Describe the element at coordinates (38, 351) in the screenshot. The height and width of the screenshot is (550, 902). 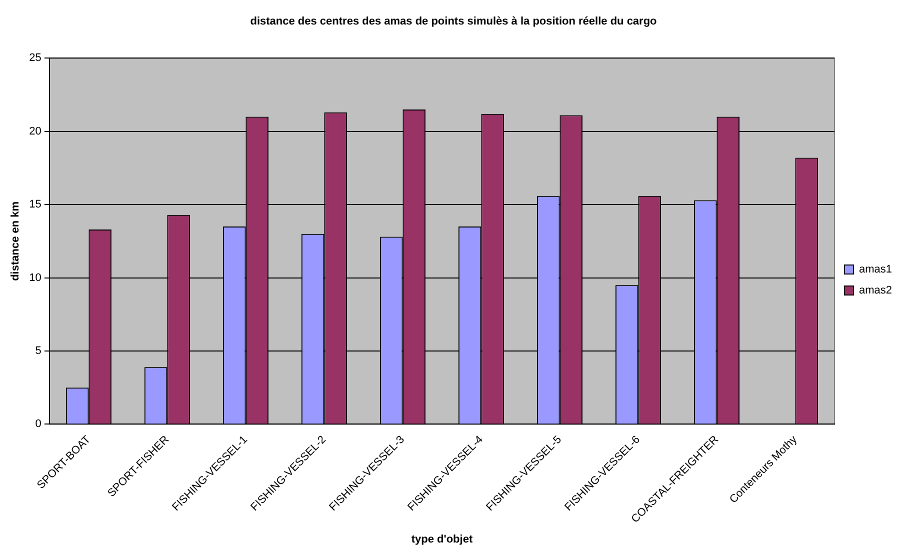
I see `y-tick-label: 5` at that location.